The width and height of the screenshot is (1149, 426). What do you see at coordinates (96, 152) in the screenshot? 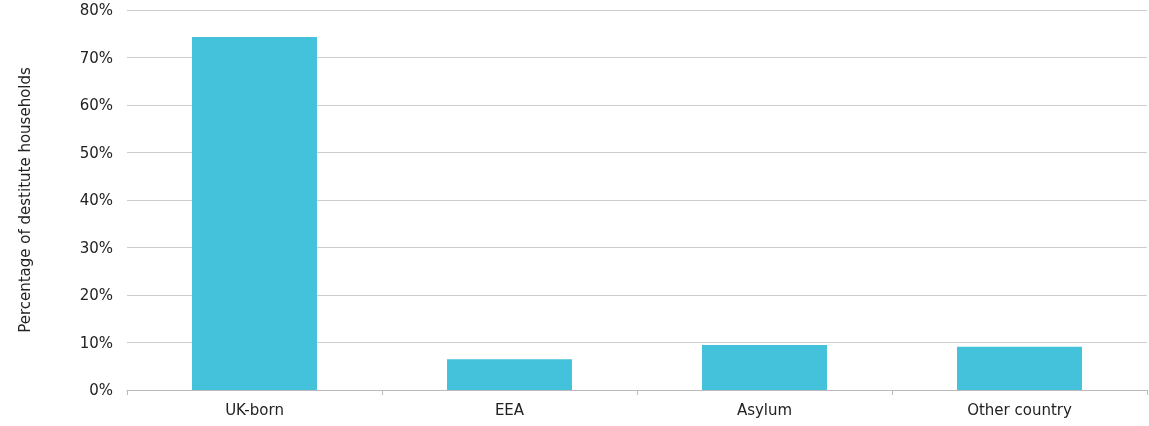
I see `y-tick-label: 50%` at bounding box center [96, 152].